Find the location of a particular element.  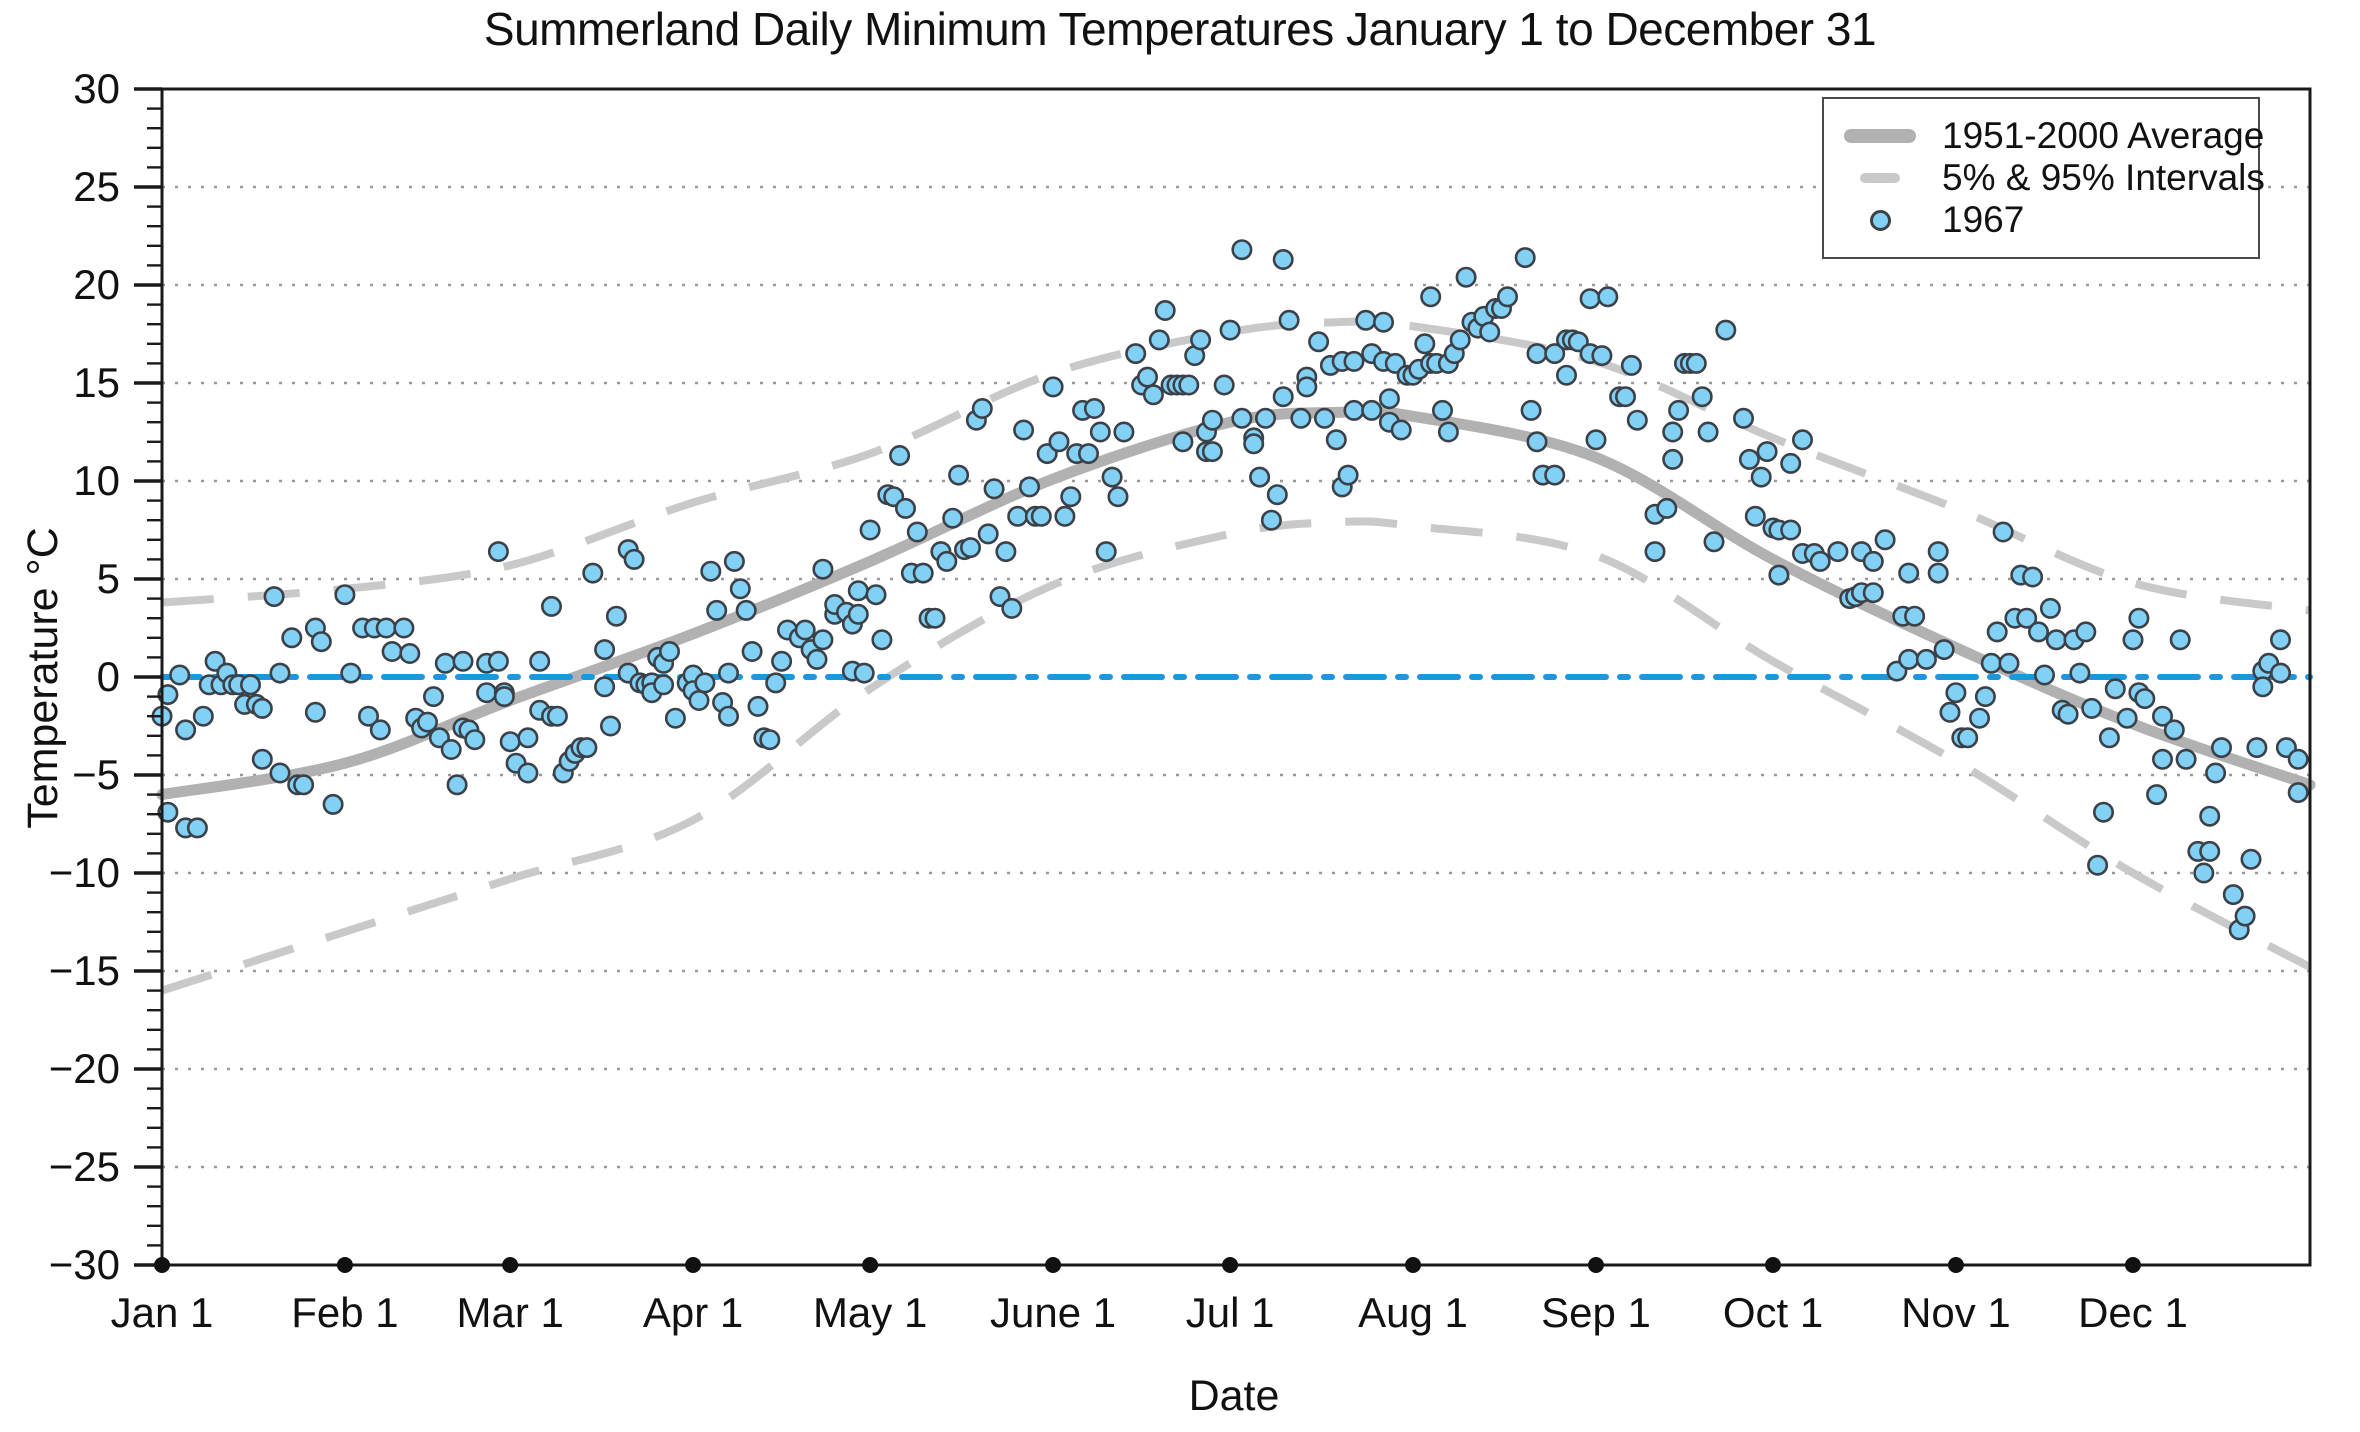

svg-text: Mar 1 is located at coordinates (509, 1312).